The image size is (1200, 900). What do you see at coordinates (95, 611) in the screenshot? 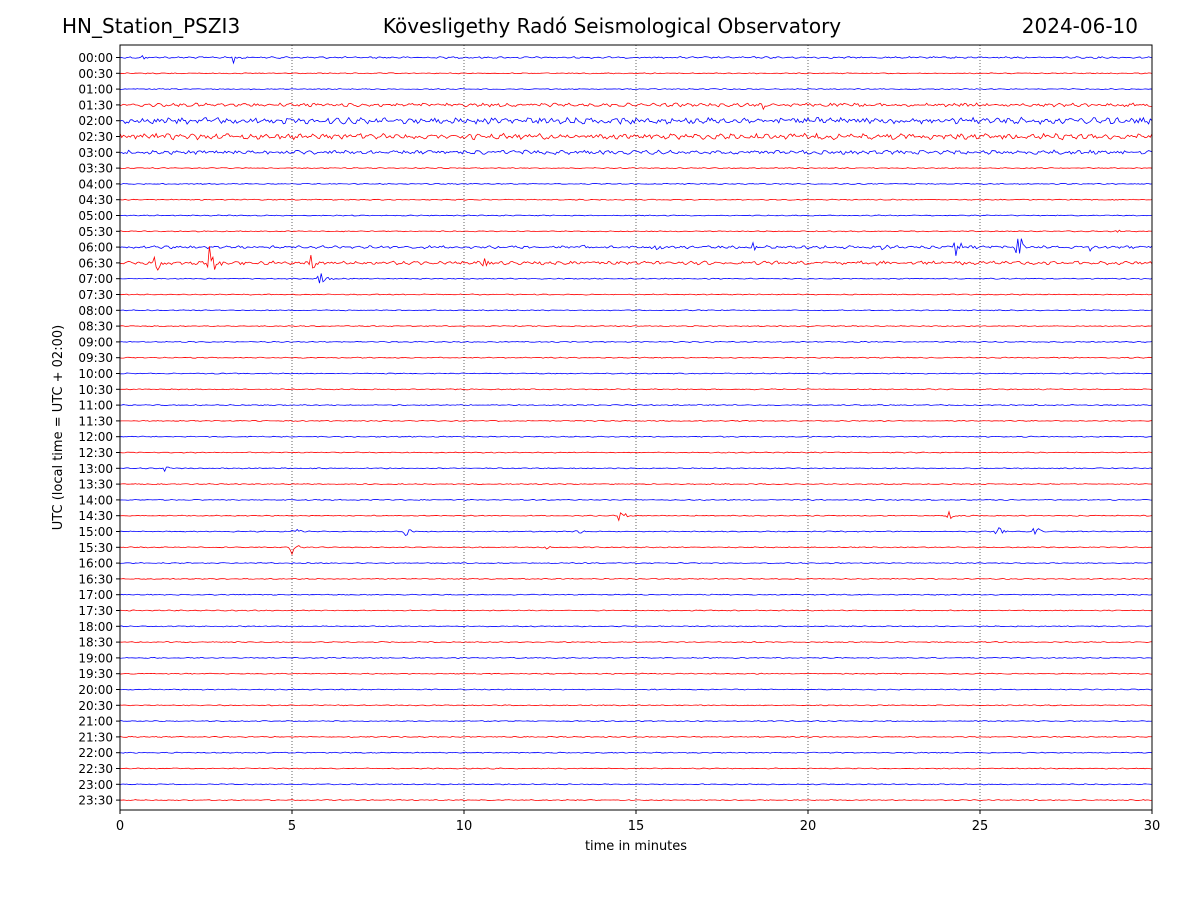
I see `y-tick-label: 17:30` at bounding box center [95, 611].